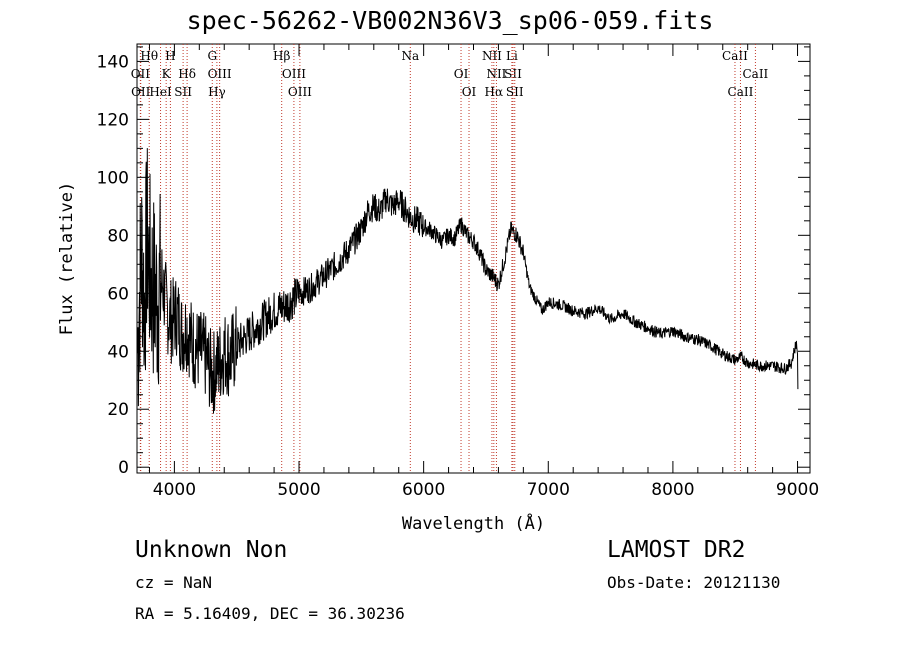 This screenshot has height=649, width=900. What do you see at coordinates (113, 120) in the screenshot?
I see `y-tick-label: 120` at bounding box center [113, 120].